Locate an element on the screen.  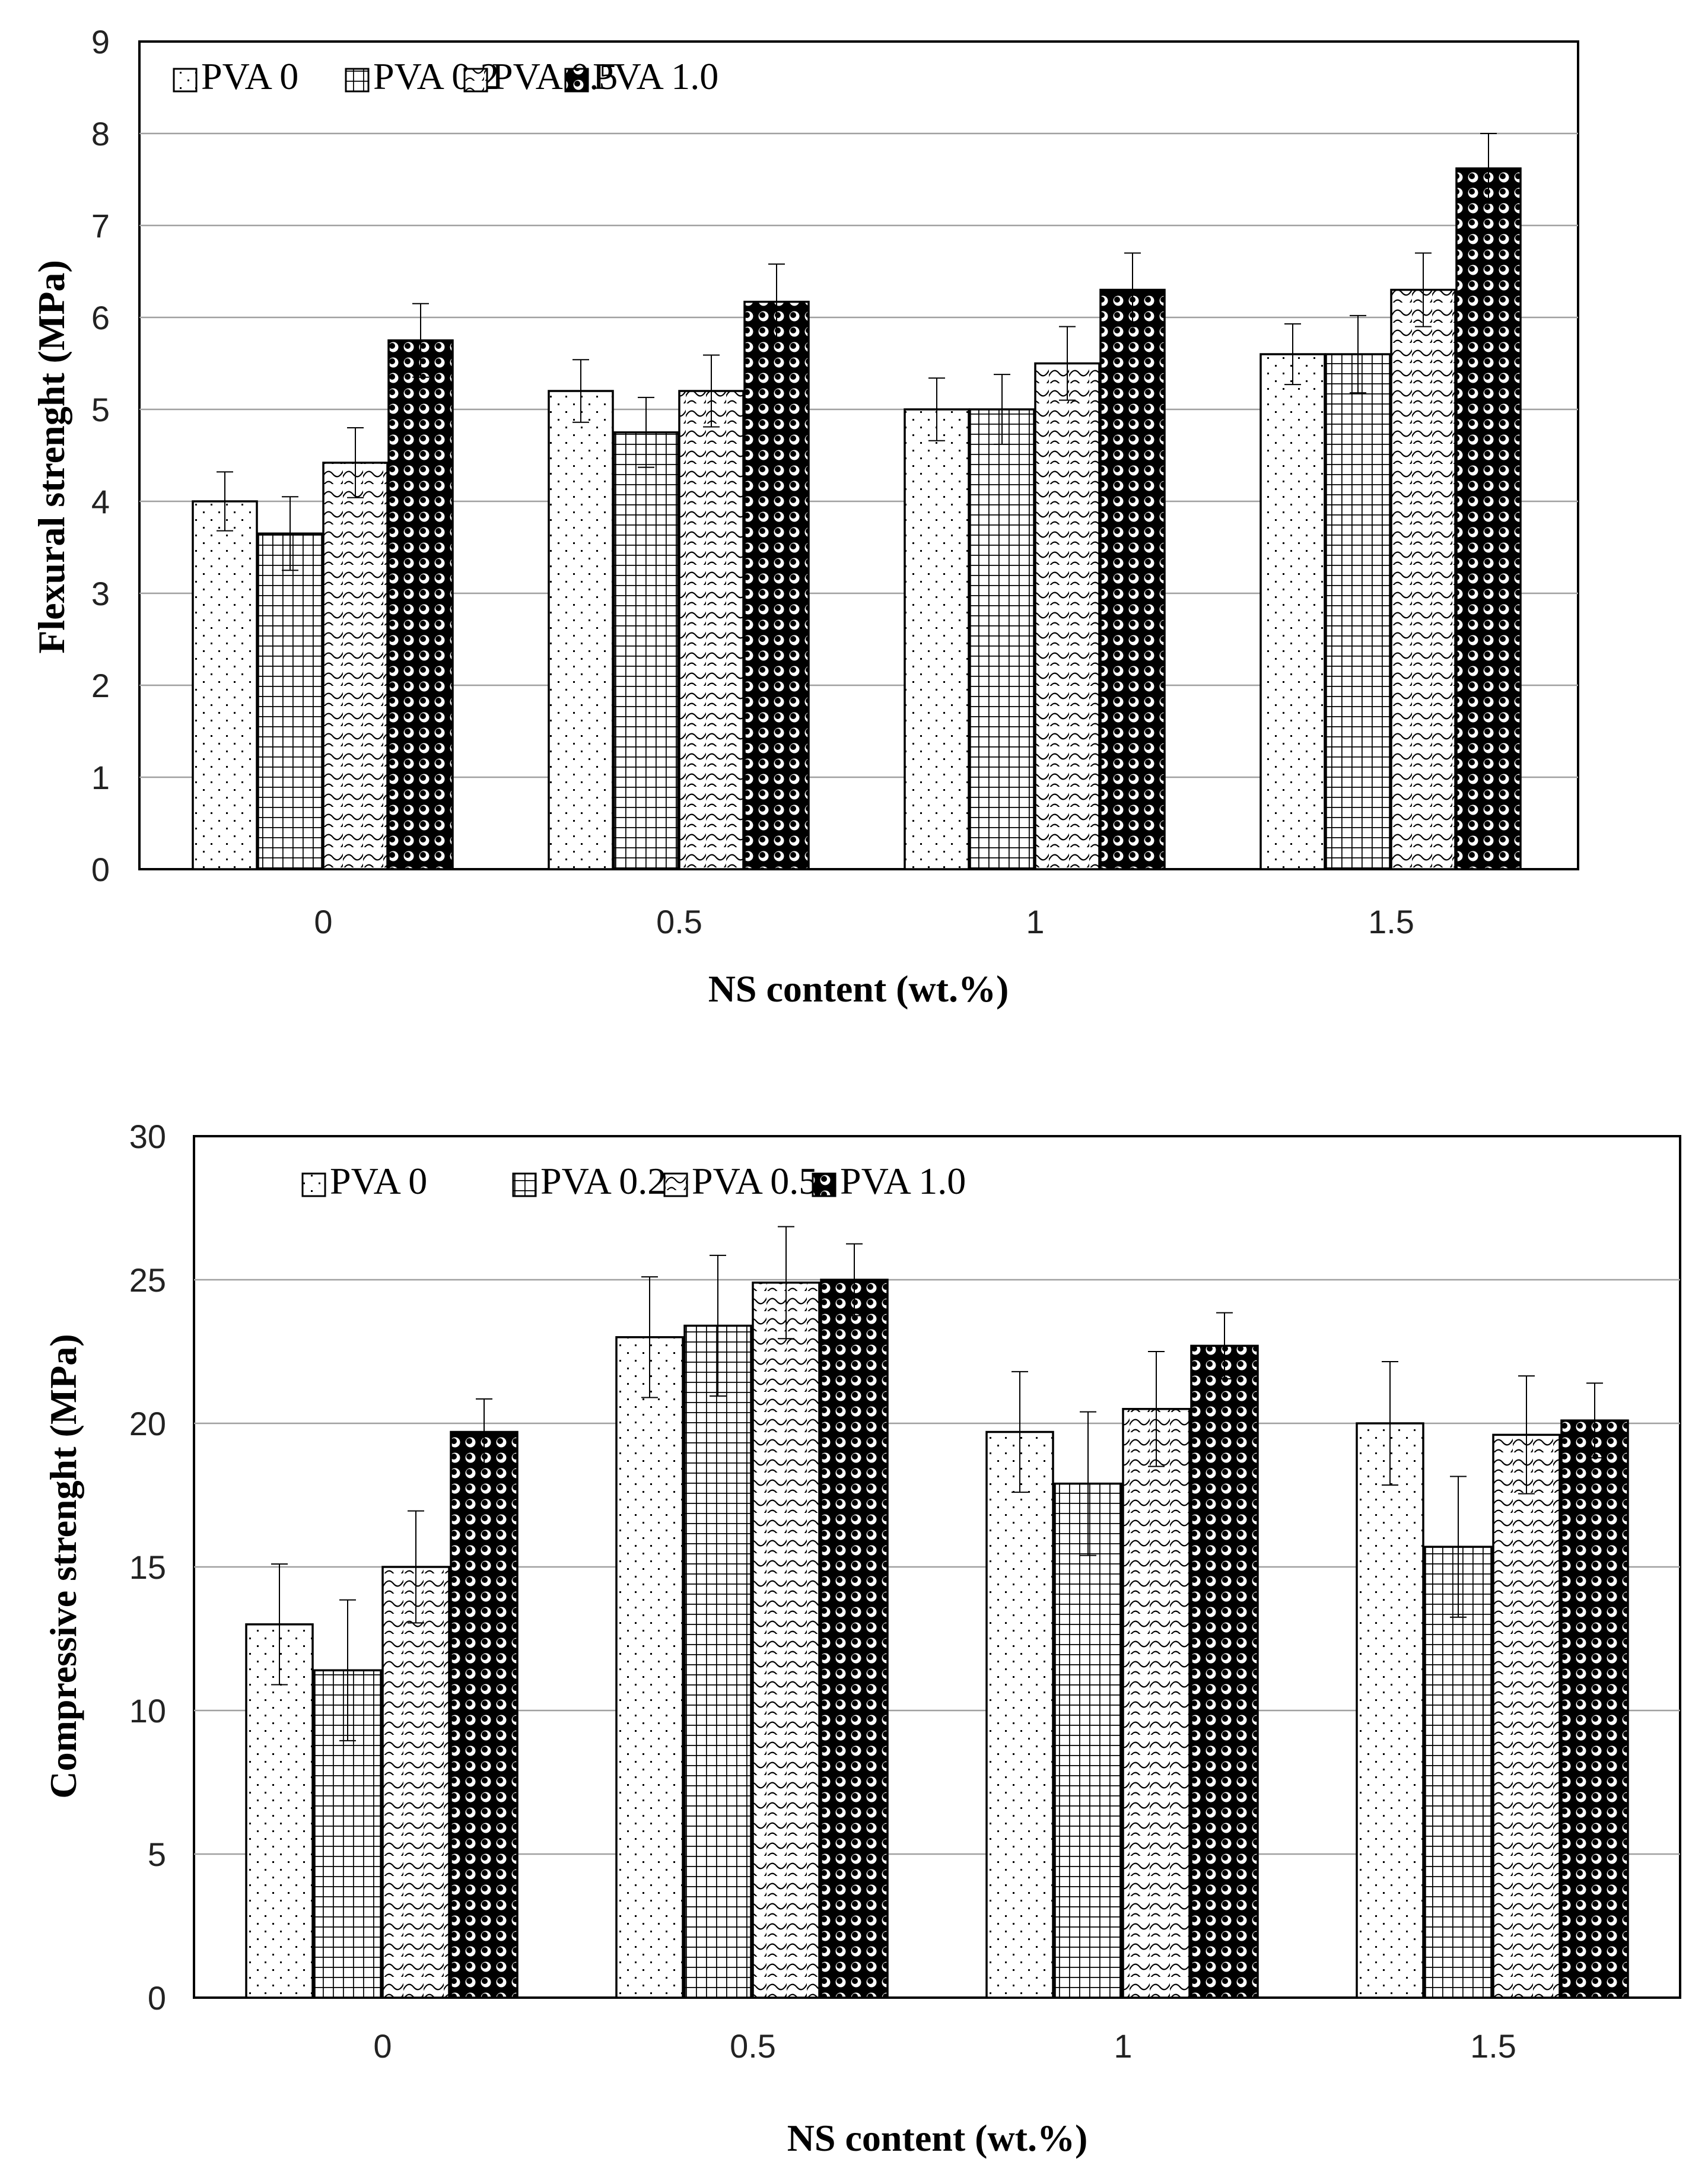
y-tick-label: 25 is located at coordinates (147, 1280).